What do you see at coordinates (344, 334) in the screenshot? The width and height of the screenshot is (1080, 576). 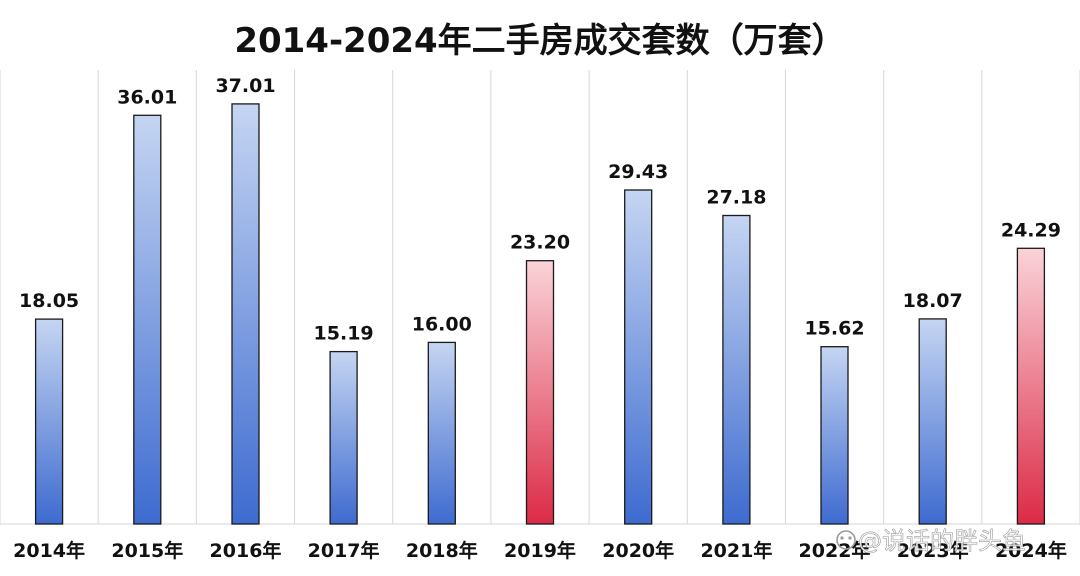 I see `value-label: 15.19` at bounding box center [344, 334].